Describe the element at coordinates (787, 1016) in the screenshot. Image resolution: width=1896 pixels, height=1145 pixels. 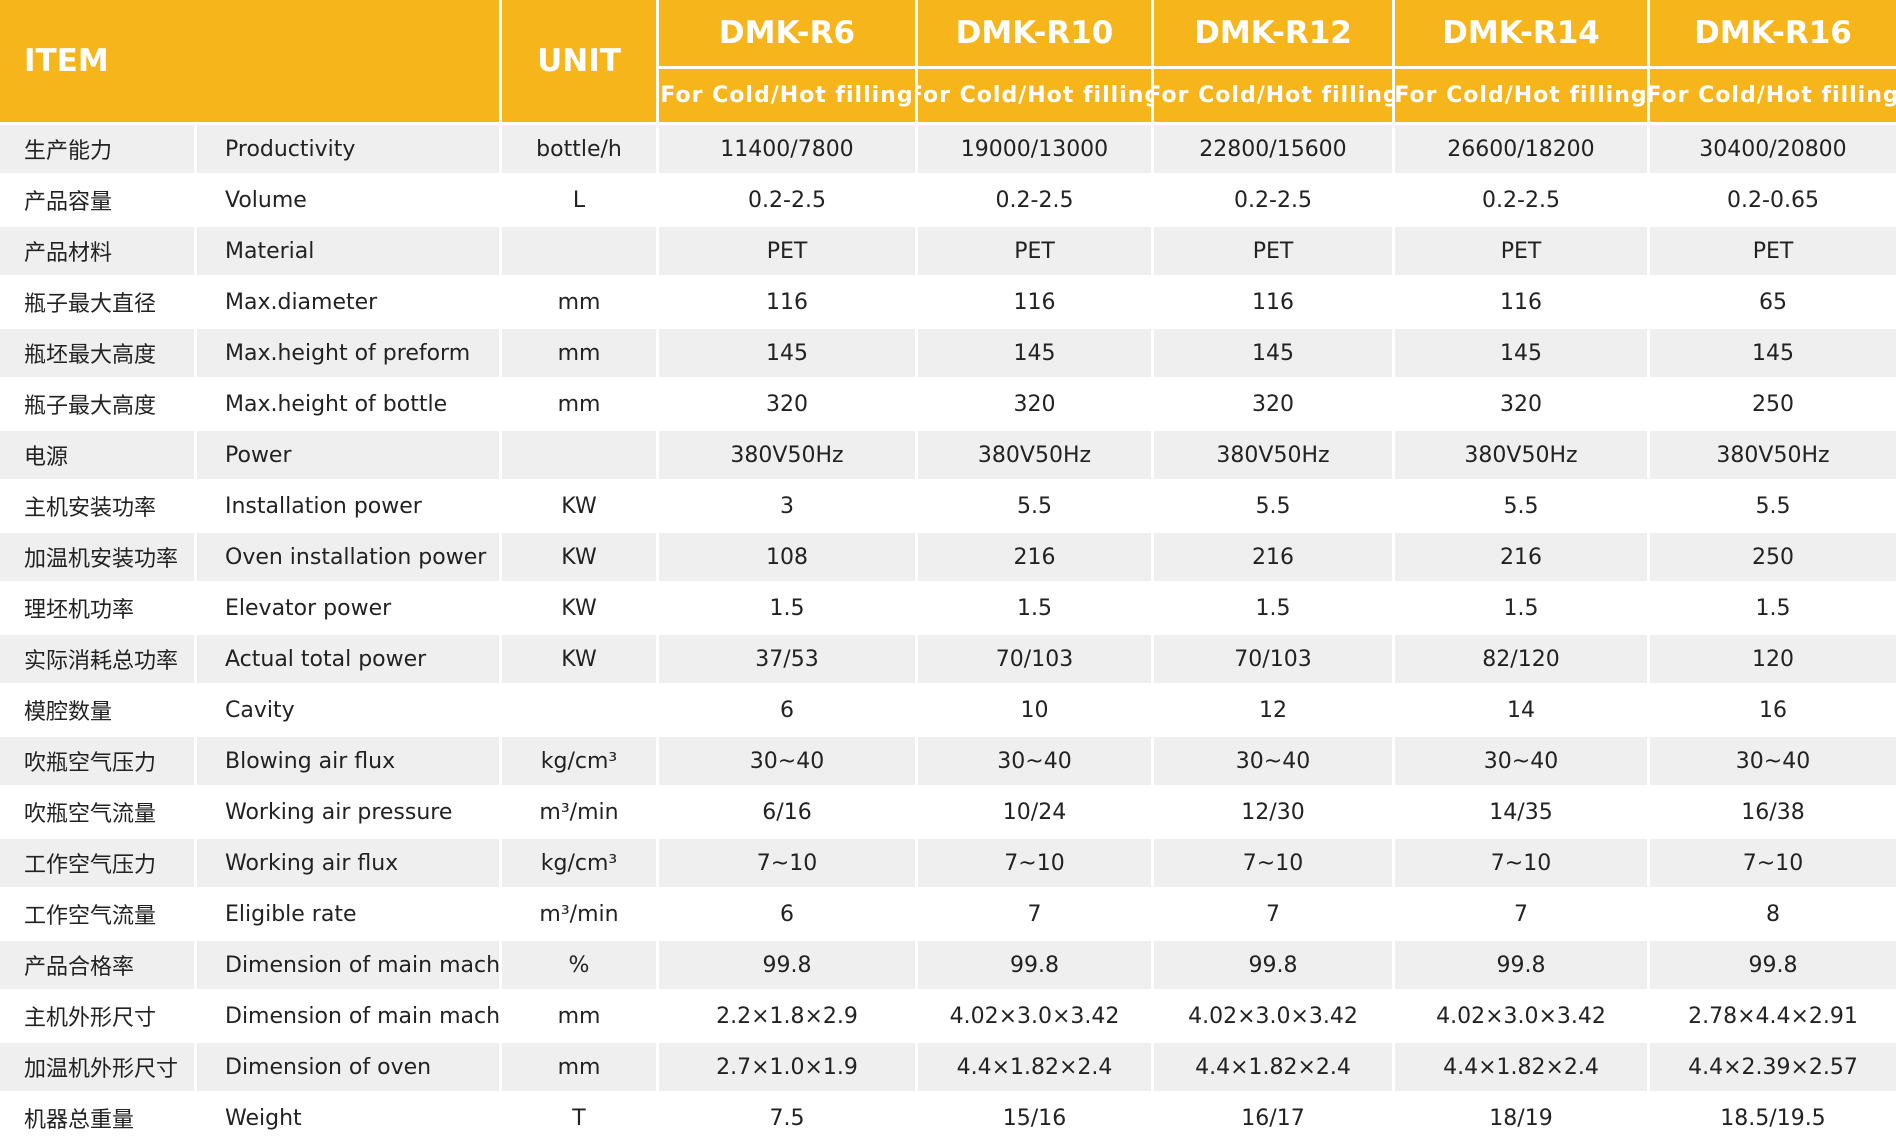
I see `value: 2.2×1.8×2.9` at that location.